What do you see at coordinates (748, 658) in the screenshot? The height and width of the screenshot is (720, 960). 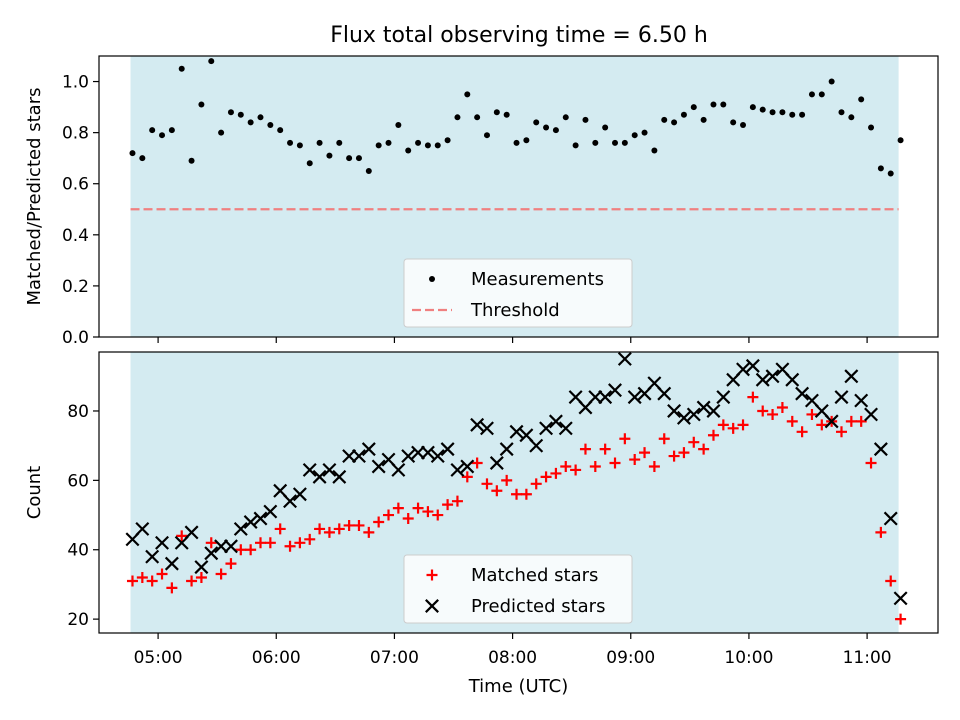 I see `x-tick-label: 10:00` at bounding box center [748, 658].